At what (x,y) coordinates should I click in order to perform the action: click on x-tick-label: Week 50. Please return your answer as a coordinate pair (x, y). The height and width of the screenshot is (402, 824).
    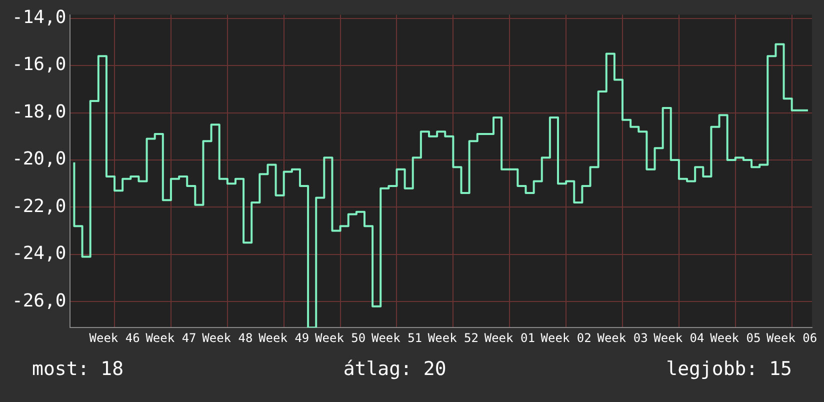
    Looking at the image, I should click on (340, 337).